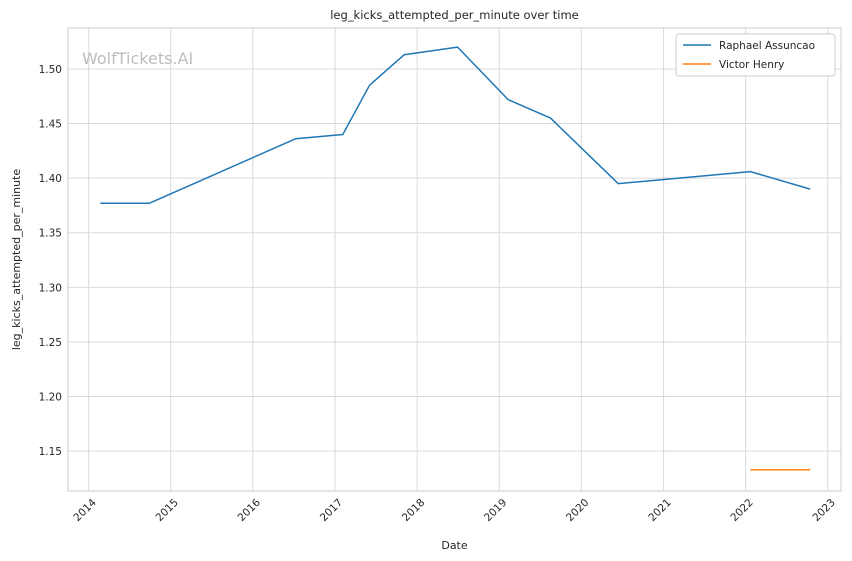 The width and height of the screenshot is (852, 561). I want to click on y-tick-label: 1.45, so click(50, 125).